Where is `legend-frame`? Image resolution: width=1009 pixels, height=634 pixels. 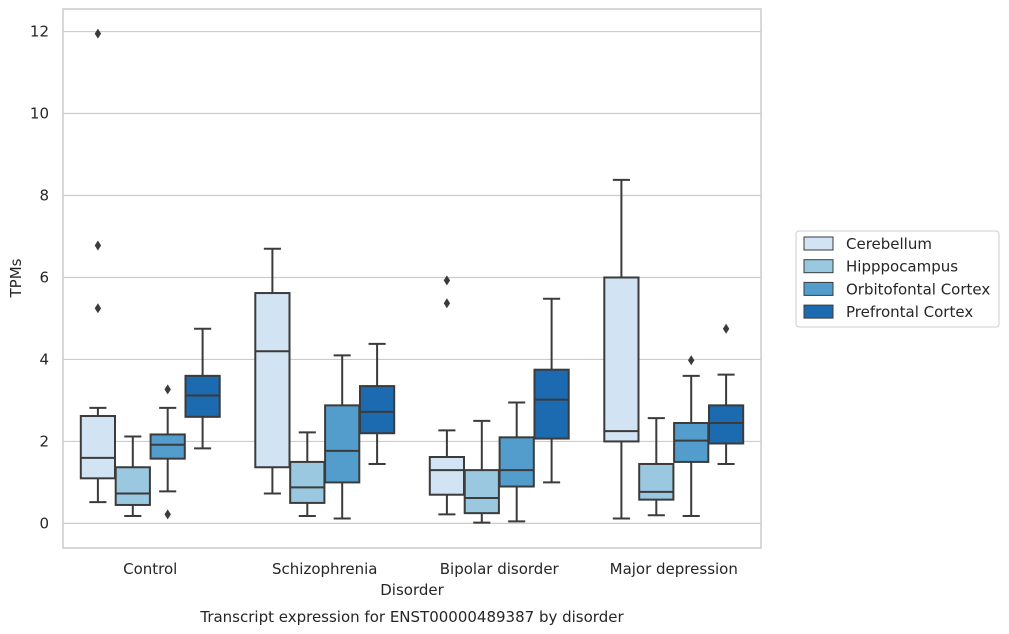
legend-frame is located at coordinates (897, 279).